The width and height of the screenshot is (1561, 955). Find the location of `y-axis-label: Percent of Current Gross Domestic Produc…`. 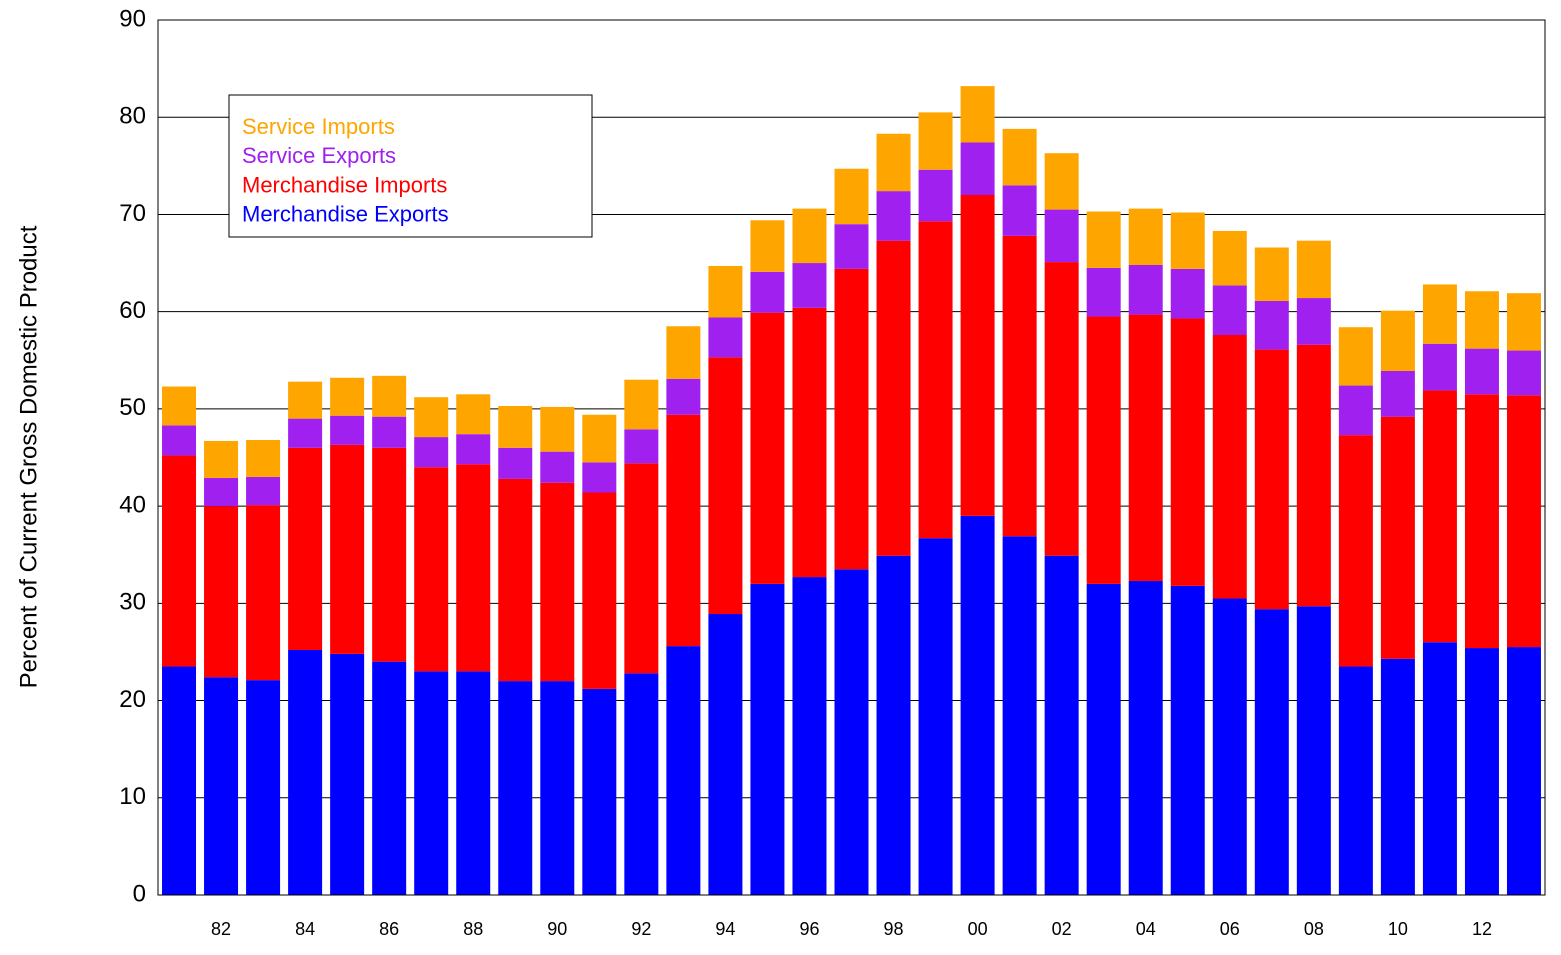

y-axis-label: Percent of Current Gross Domestic Produc… is located at coordinates (28, 456).